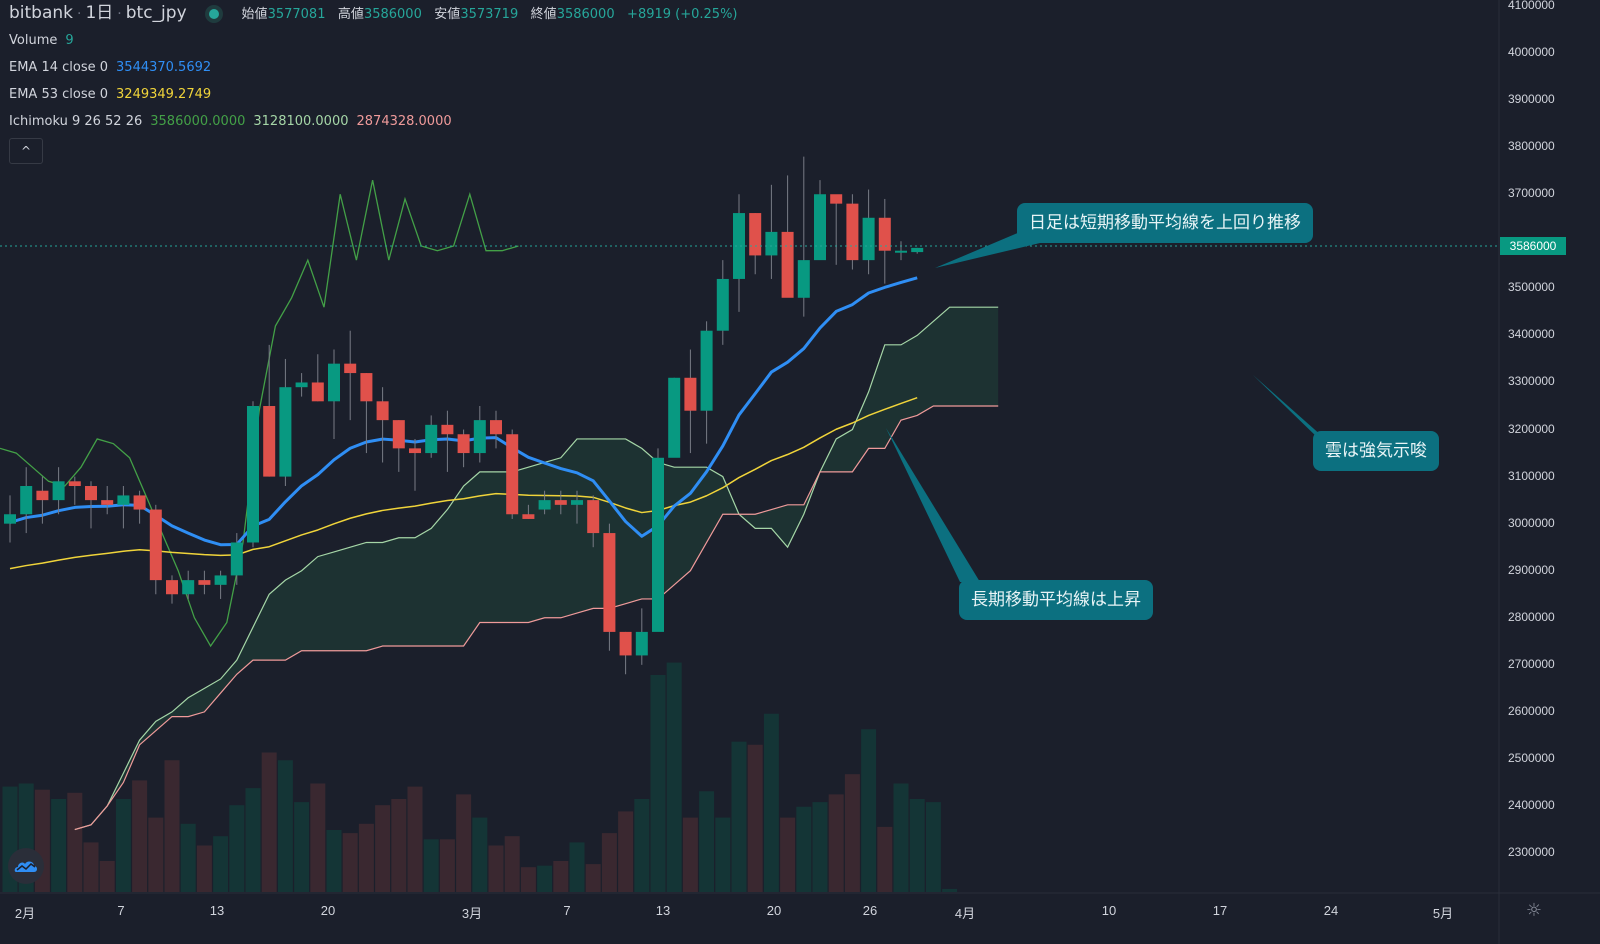 The height and width of the screenshot is (944, 1600). Describe the element at coordinates (254, 14) in the screenshot. I see `open-label: 始値` at that location.